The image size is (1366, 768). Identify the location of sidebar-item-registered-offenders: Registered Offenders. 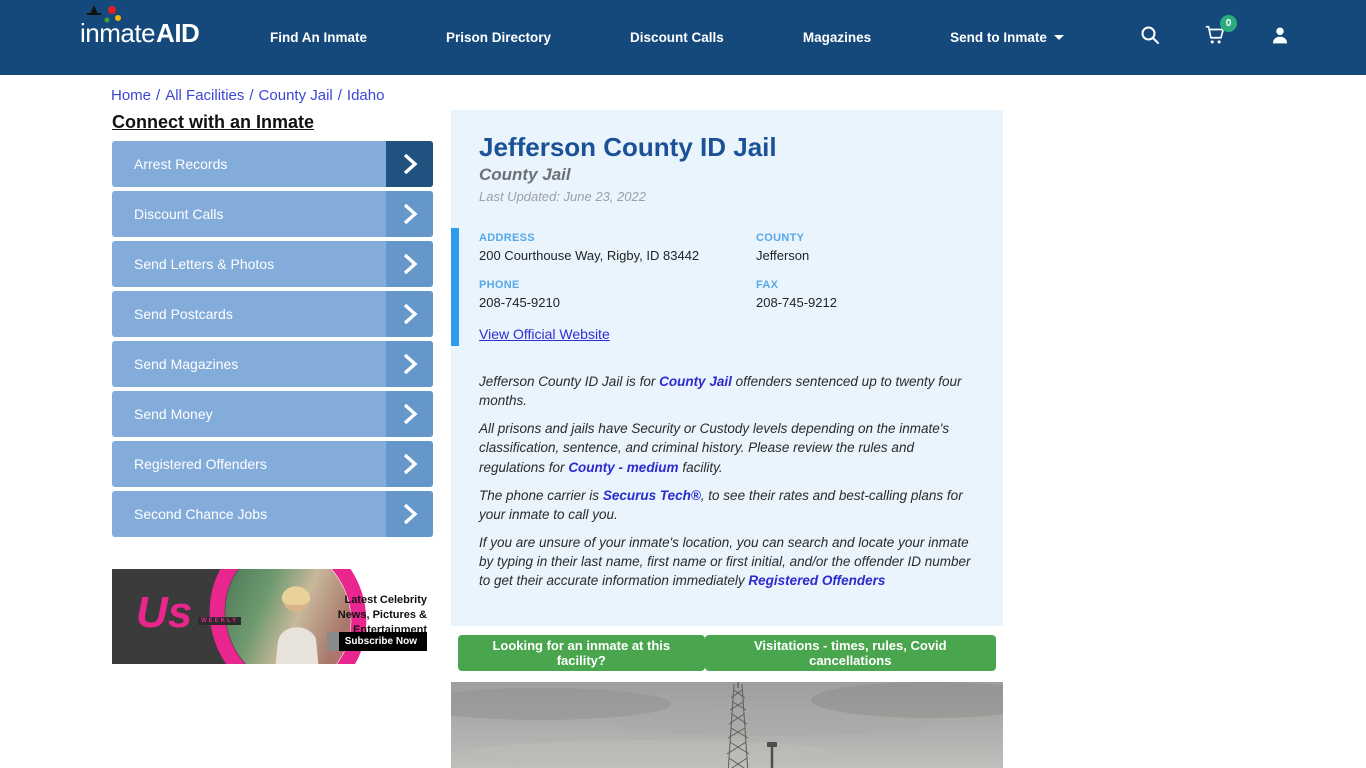
(272, 464).